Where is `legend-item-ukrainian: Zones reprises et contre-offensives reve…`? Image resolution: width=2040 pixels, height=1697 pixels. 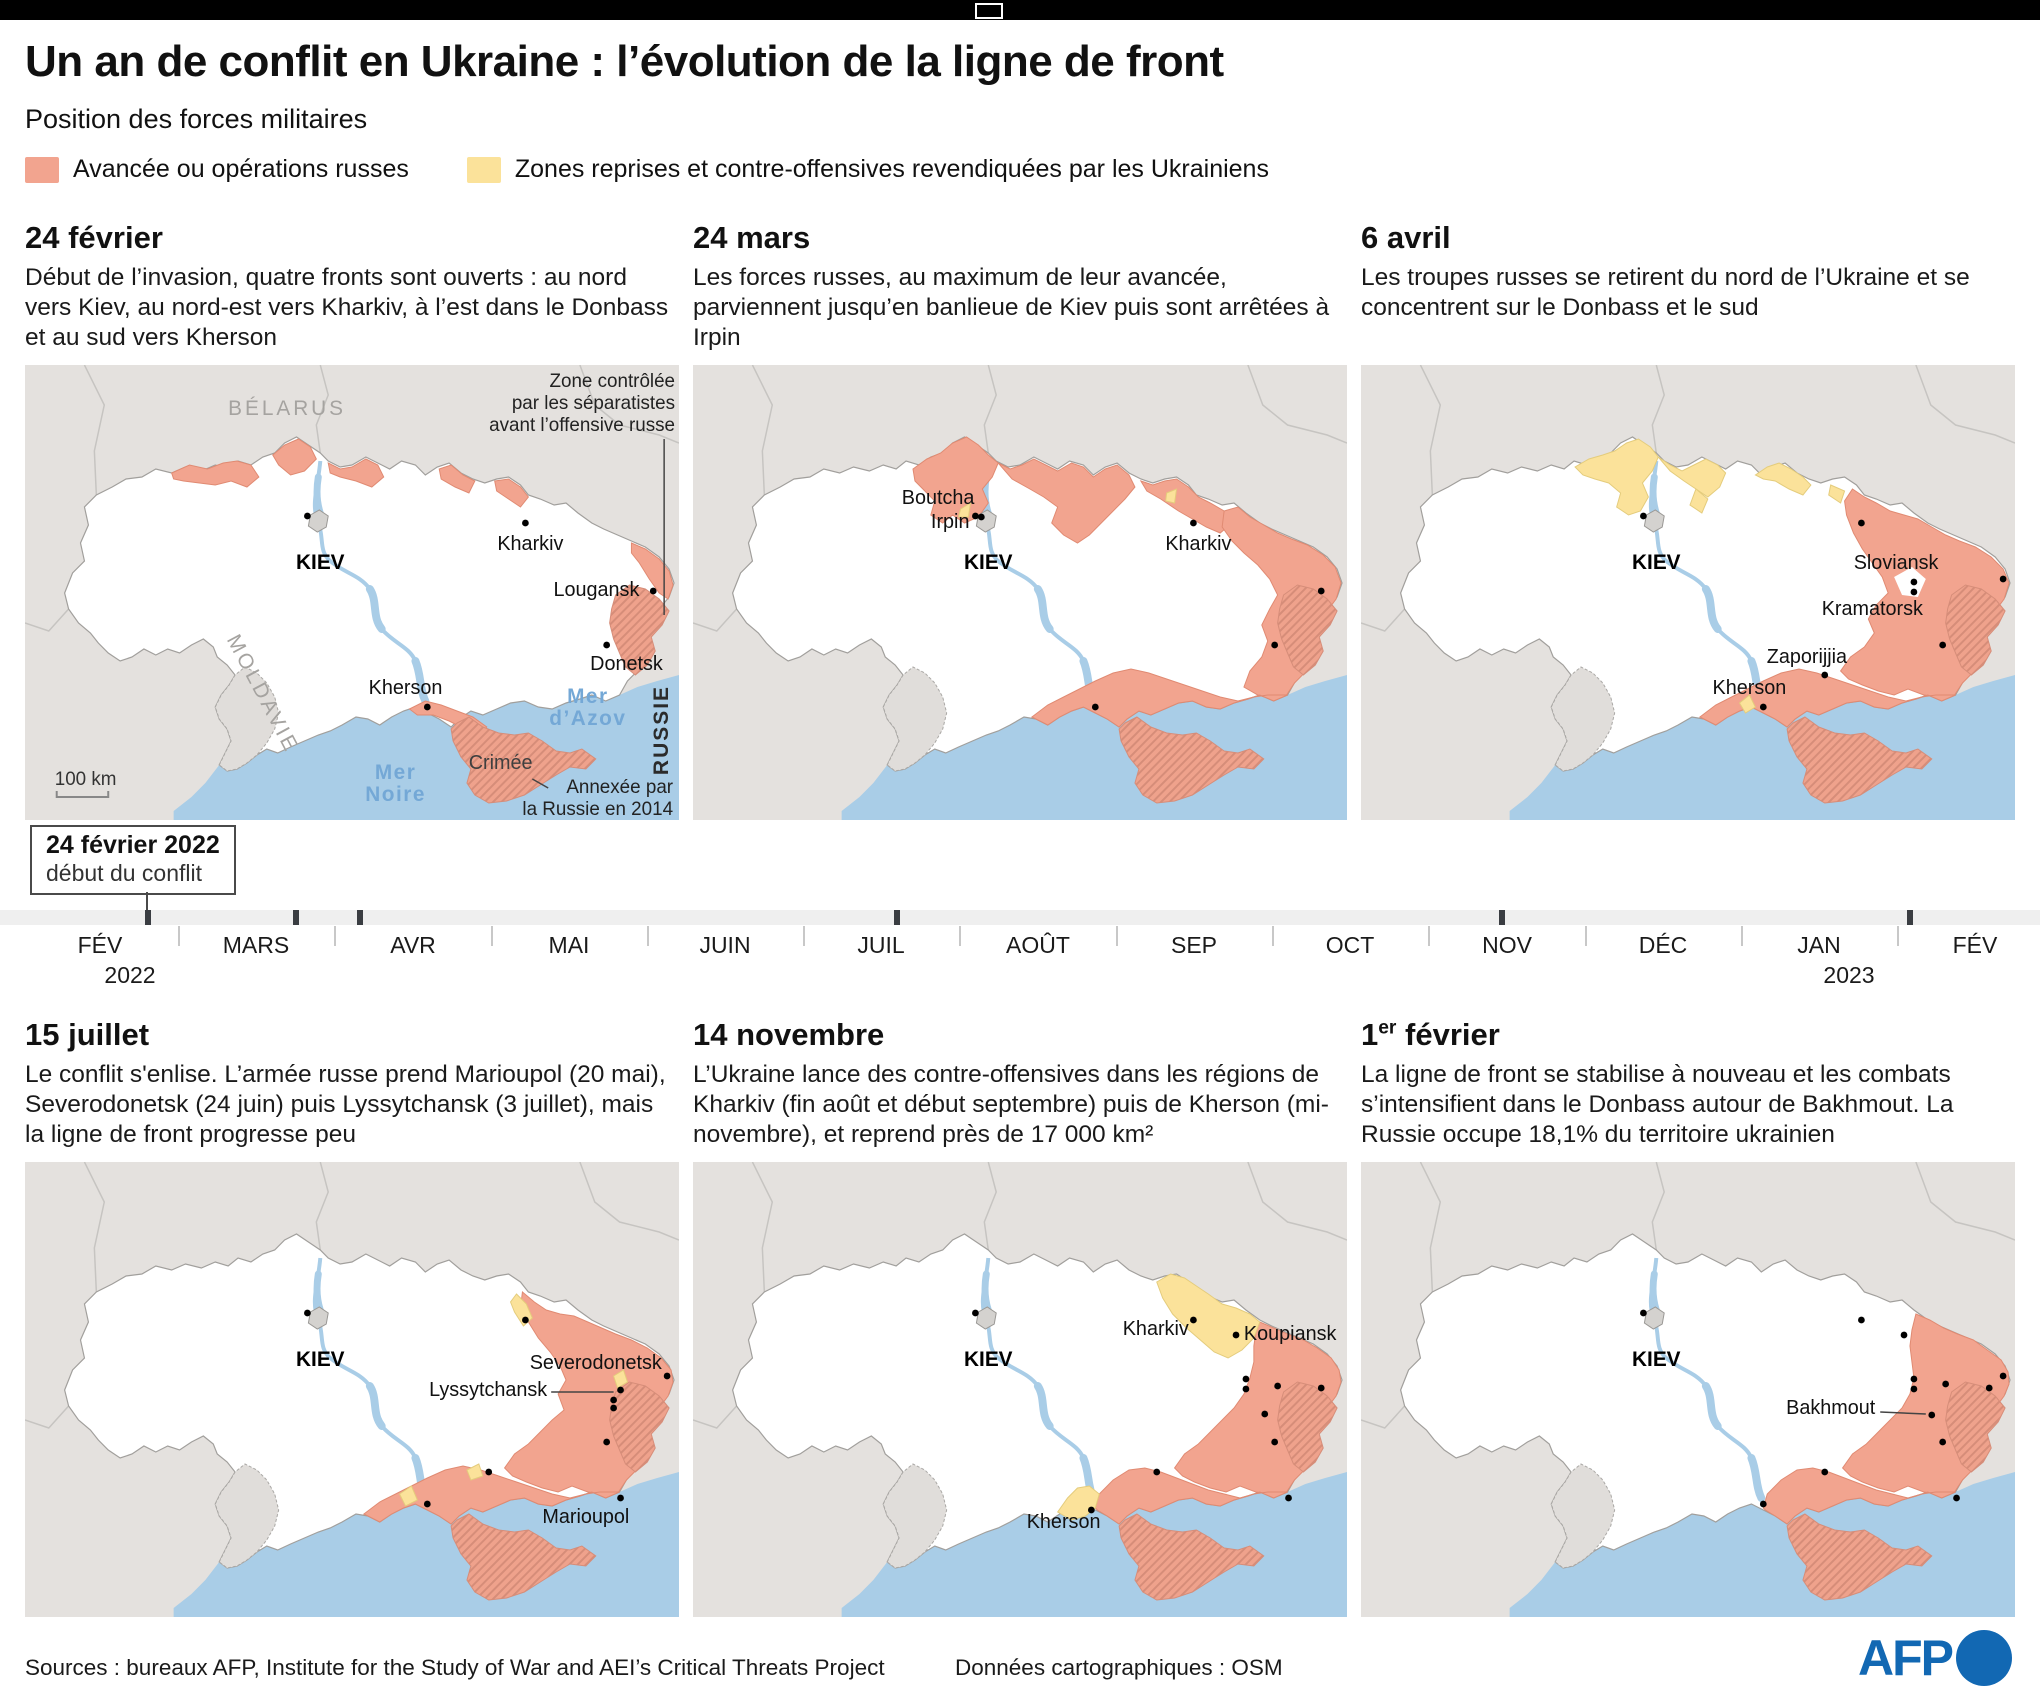 legend-item-ukrainian: Zones reprises et contre-offensives reve… is located at coordinates (867, 169).